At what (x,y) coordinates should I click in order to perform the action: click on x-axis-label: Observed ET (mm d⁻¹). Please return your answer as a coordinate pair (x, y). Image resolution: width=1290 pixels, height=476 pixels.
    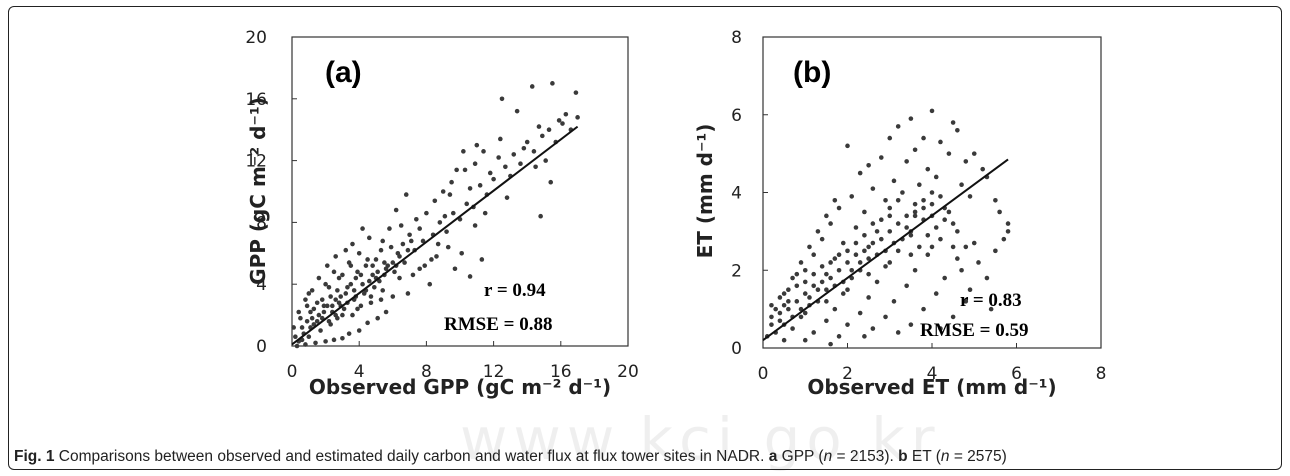
    Looking at the image, I should click on (931, 387).